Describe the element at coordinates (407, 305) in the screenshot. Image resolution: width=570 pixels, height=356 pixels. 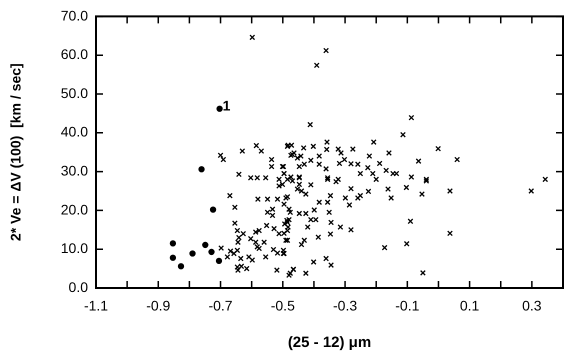
I see `x-tick-label: -0.1` at that location.